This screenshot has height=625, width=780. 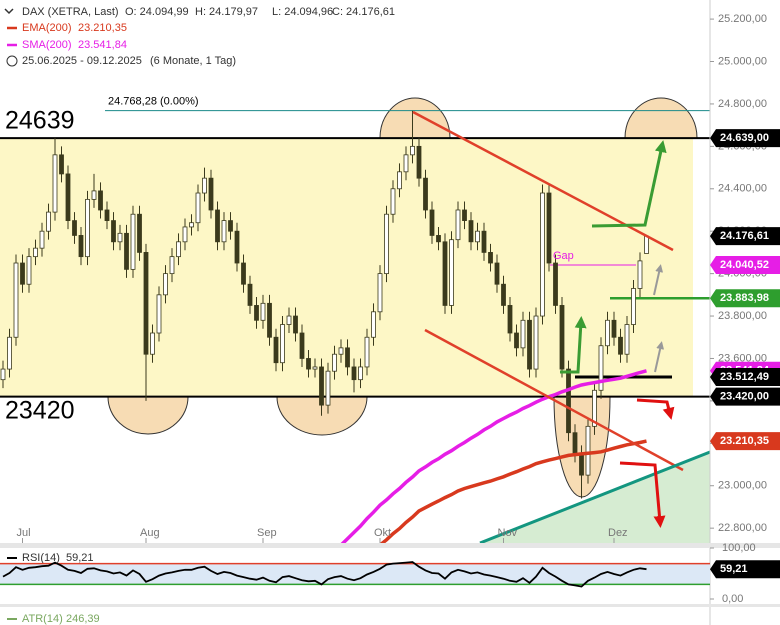 What do you see at coordinates (102, 45) in the screenshot?
I see `legend-value: 23.541,84` at bounding box center [102, 45].